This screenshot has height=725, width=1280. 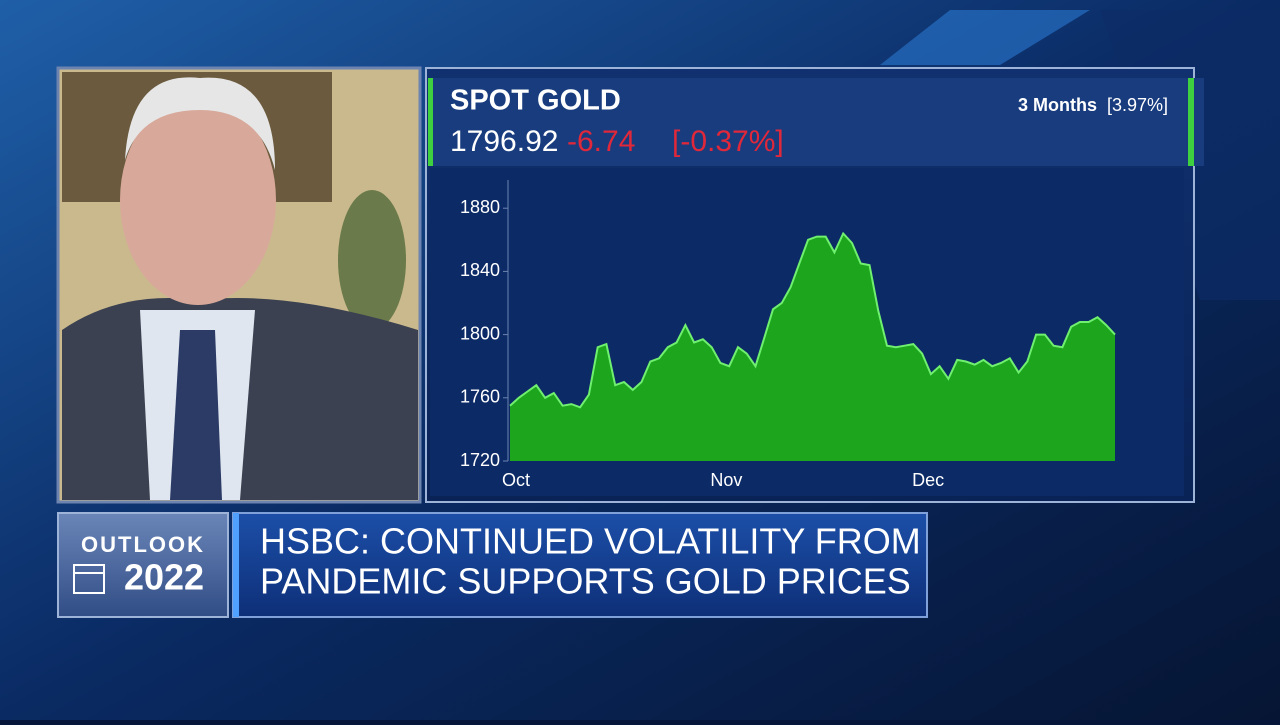 What do you see at coordinates (928, 480) in the screenshot?
I see `x-tick-label: Dec` at bounding box center [928, 480].